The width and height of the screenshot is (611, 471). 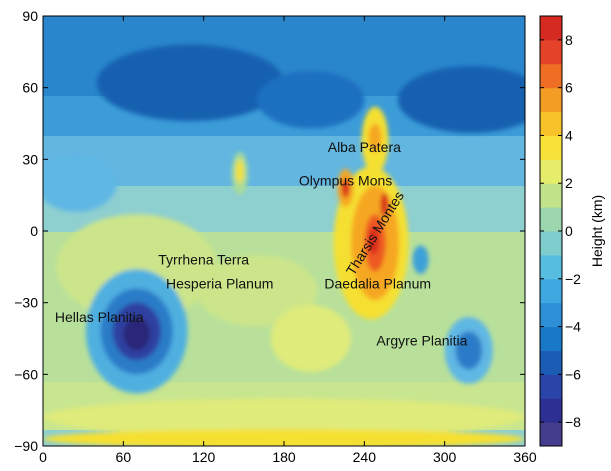 I want to click on colorbar-tick-label: 2, so click(x=569, y=183).